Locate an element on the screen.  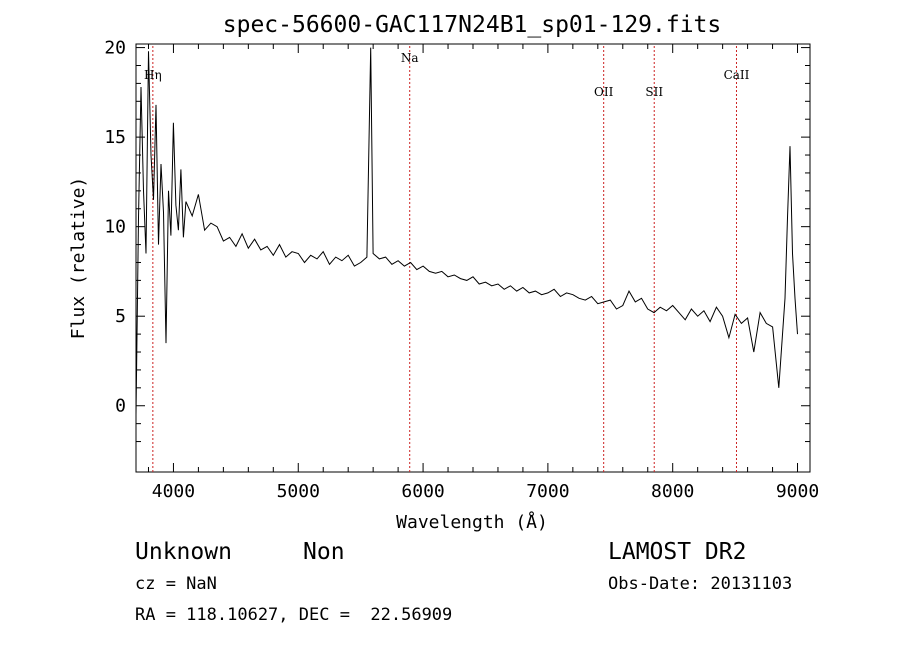
spectral-line-label: Hη is located at coordinates (153, 75).